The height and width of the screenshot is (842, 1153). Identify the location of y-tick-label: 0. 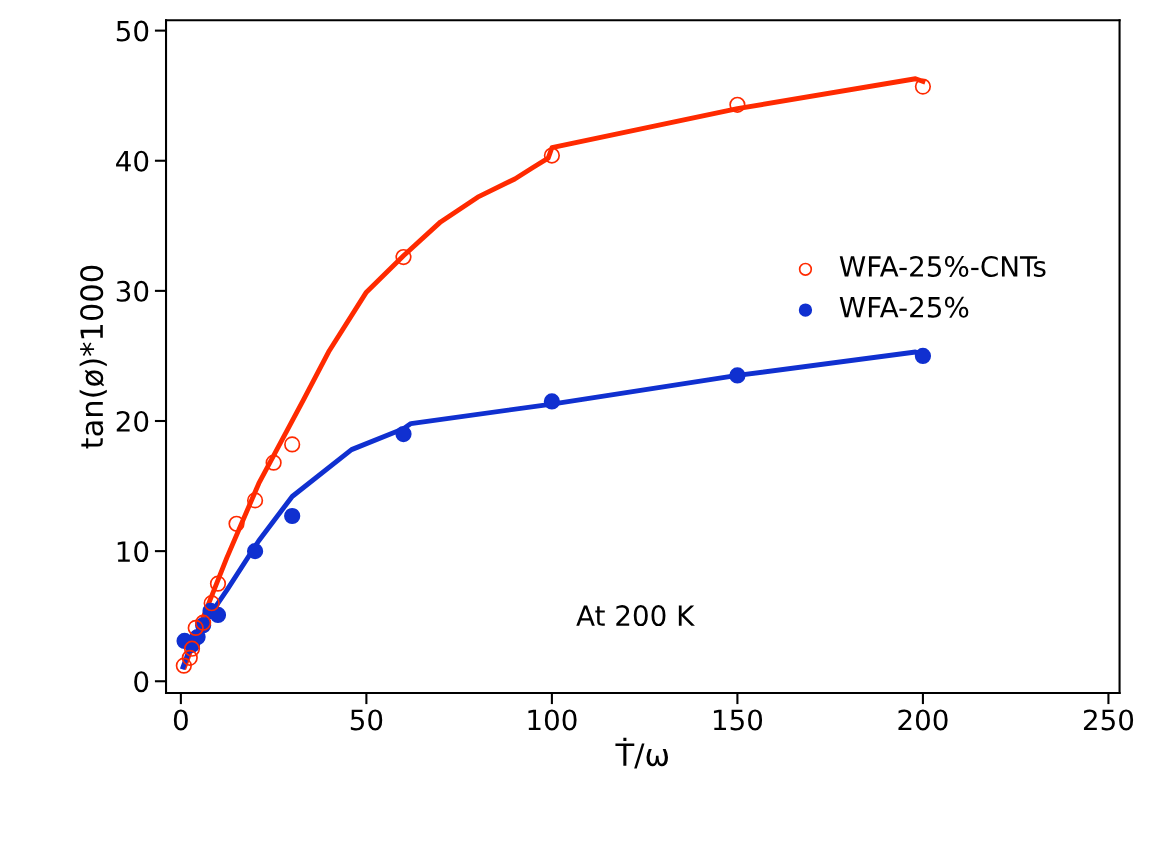
(141, 682).